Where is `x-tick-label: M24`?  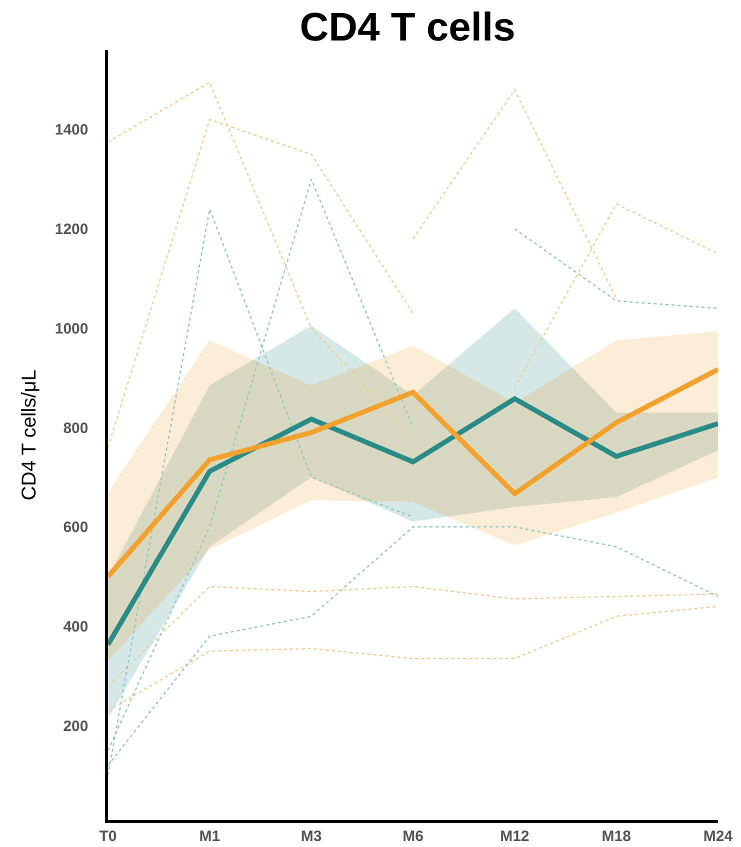 x-tick-label: M24 is located at coordinates (718, 836).